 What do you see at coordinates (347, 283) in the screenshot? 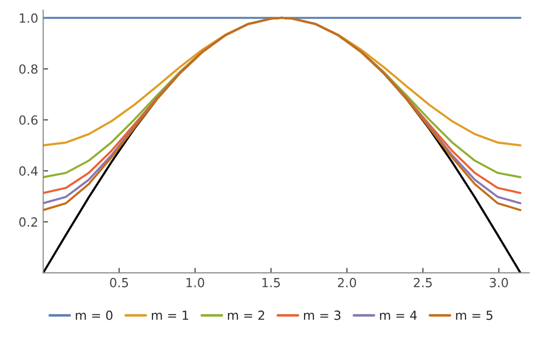
I see `x-tick-label: 2.0` at bounding box center [347, 283].